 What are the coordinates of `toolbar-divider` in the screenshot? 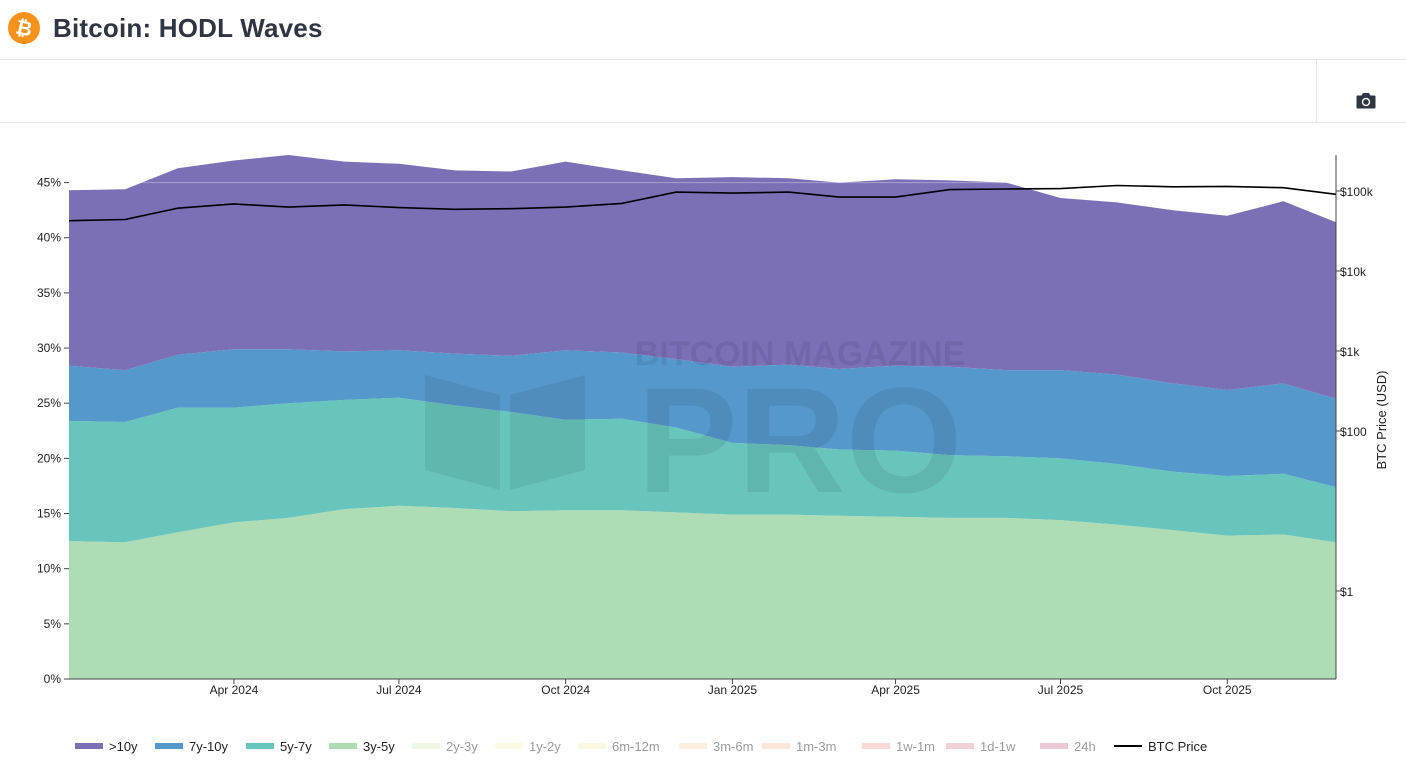 It's located at (1316, 91).